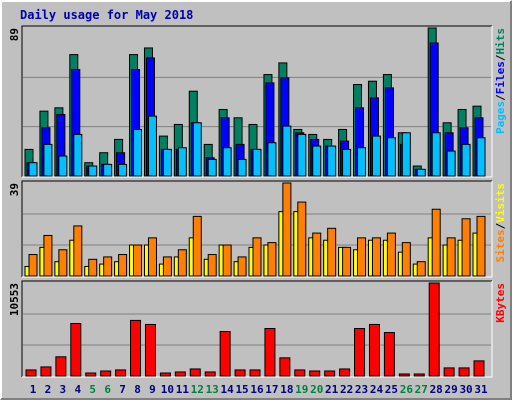 The height and width of the screenshot is (400, 512). Describe the element at coordinates (465, 389) in the screenshot. I see `x-tick-label: 30` at that location.